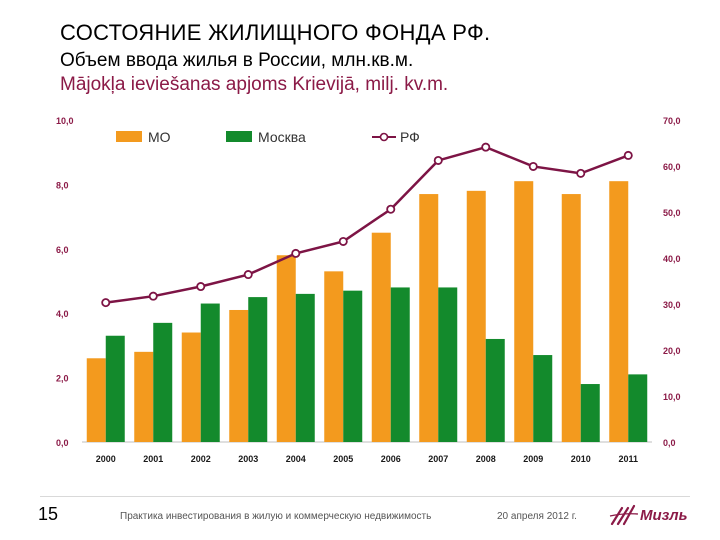  What do you see at coordinates (65, 121) in the screenshot?
I see `left-axis-tick-label: 10,0` at bounding box center [65, 121].